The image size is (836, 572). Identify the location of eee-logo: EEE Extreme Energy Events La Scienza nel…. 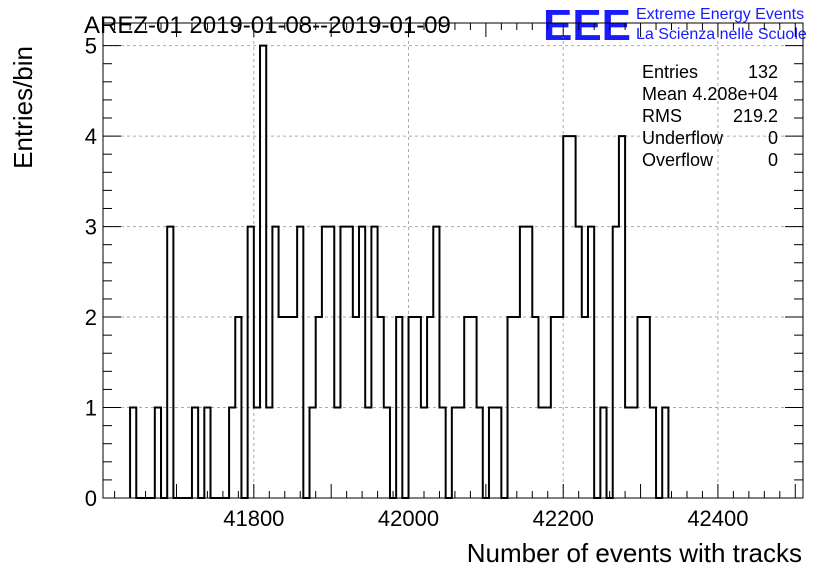
(675, 25).